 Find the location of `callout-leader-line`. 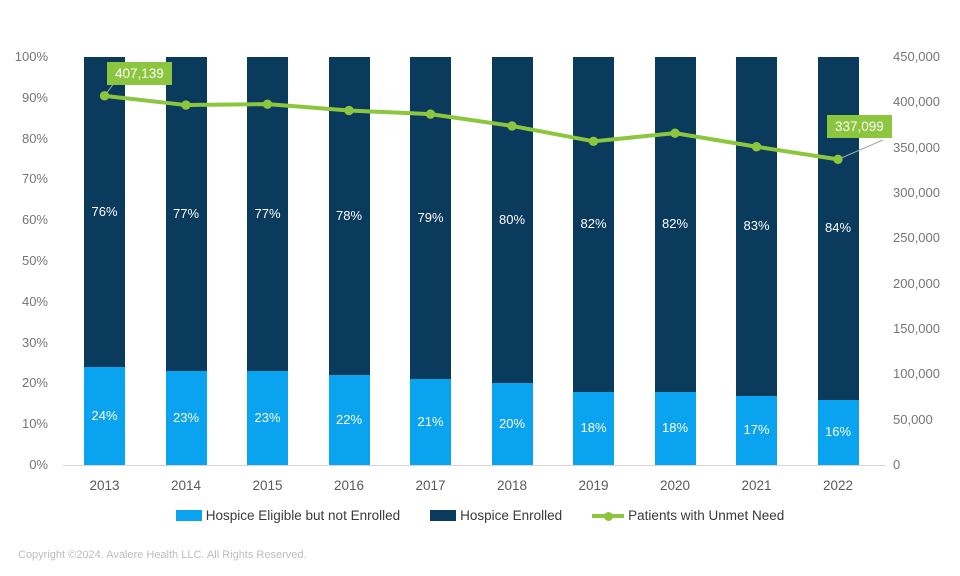

callout-leader-line is located at coordinates (860, 149).